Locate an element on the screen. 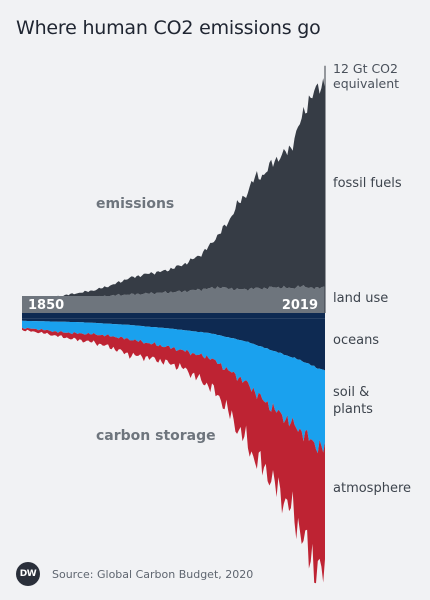 The image size is (430, 600). unit-label-line1: 12 Gt CO2 is located at coordinates (365, 68).